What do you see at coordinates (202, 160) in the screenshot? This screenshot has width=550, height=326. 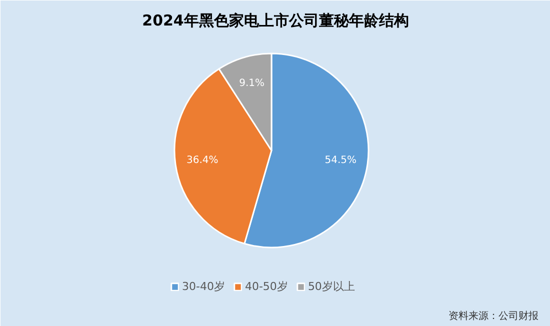 I see `data-label: 36.4%` at bounding box center [202, 160].